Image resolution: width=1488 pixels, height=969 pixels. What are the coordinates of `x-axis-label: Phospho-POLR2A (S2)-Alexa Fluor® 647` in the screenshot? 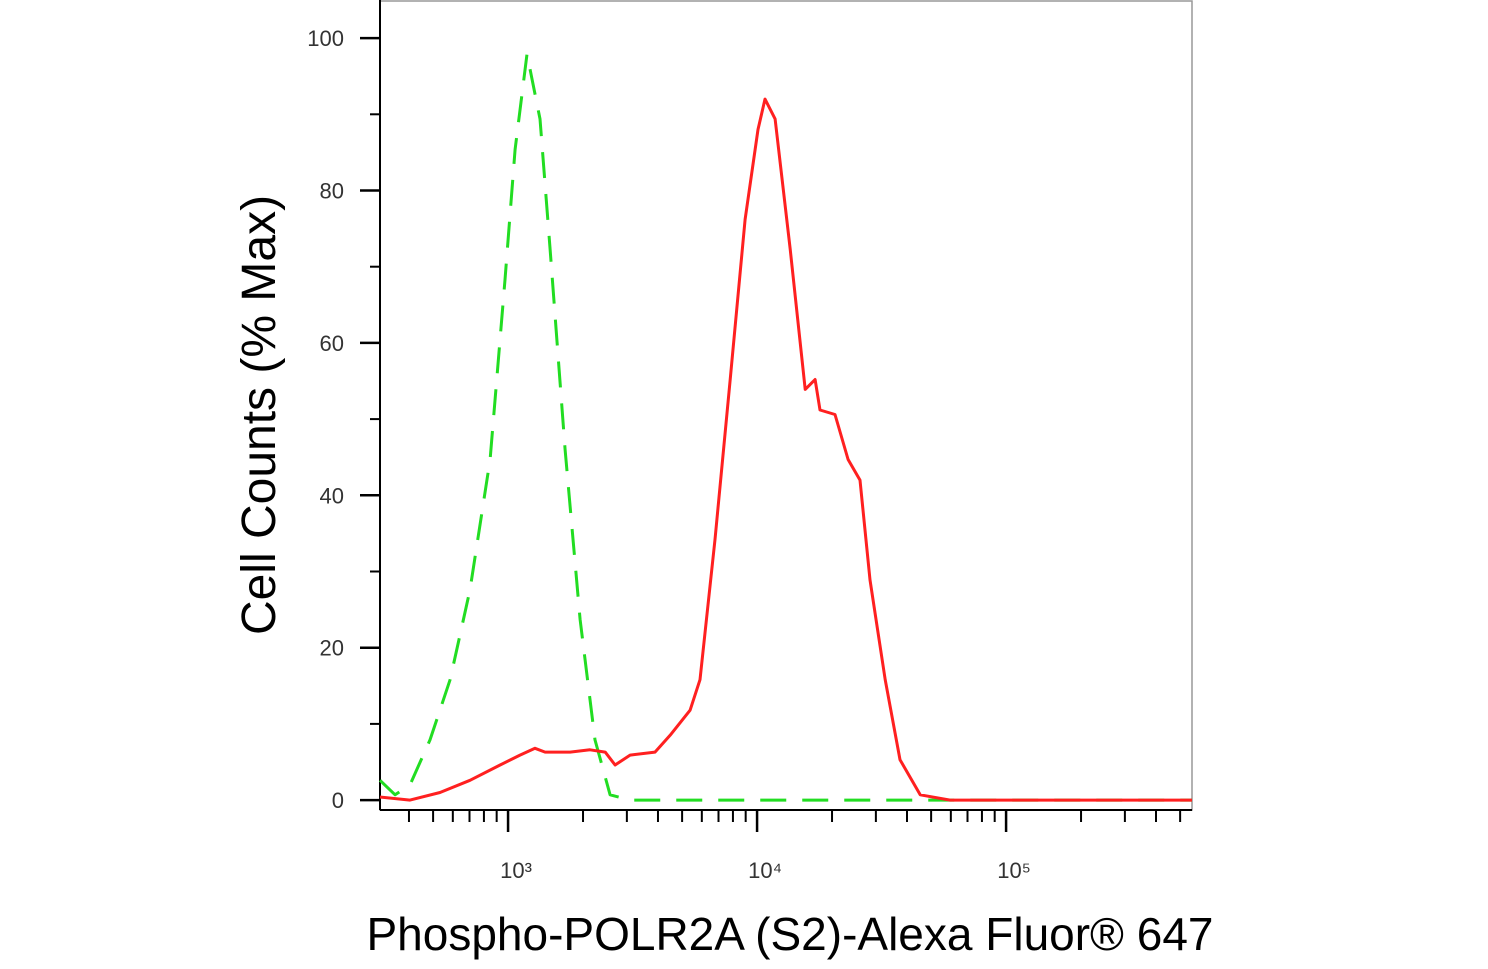 It's located at (790, 934).